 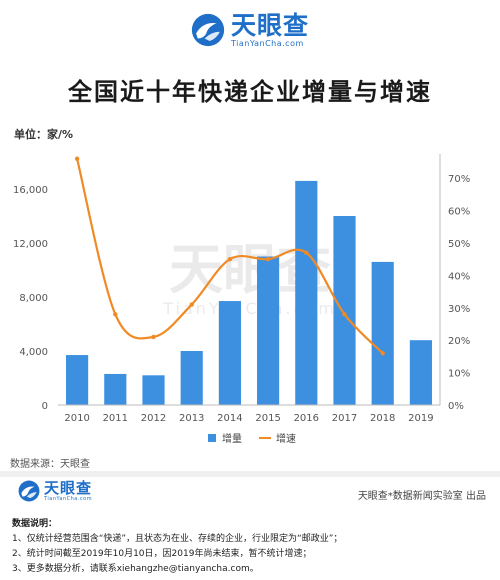 What do you see at coordinates (344, 310) in the screenshot?
I see `bar-2017` at bounding box center [344, 310].